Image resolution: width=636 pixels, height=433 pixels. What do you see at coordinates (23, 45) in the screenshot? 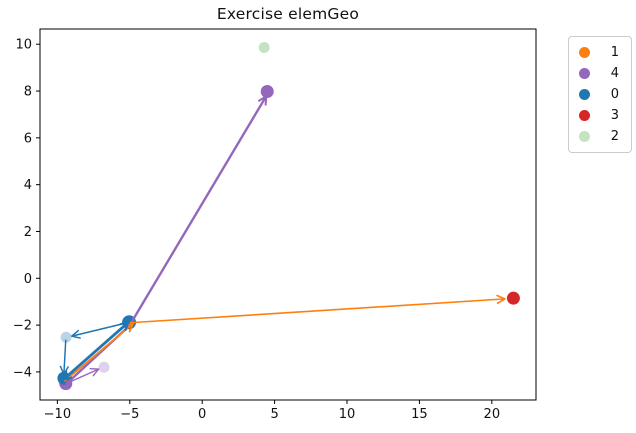
I see `y-tick-label: 10` at bounding box center [23, 45].